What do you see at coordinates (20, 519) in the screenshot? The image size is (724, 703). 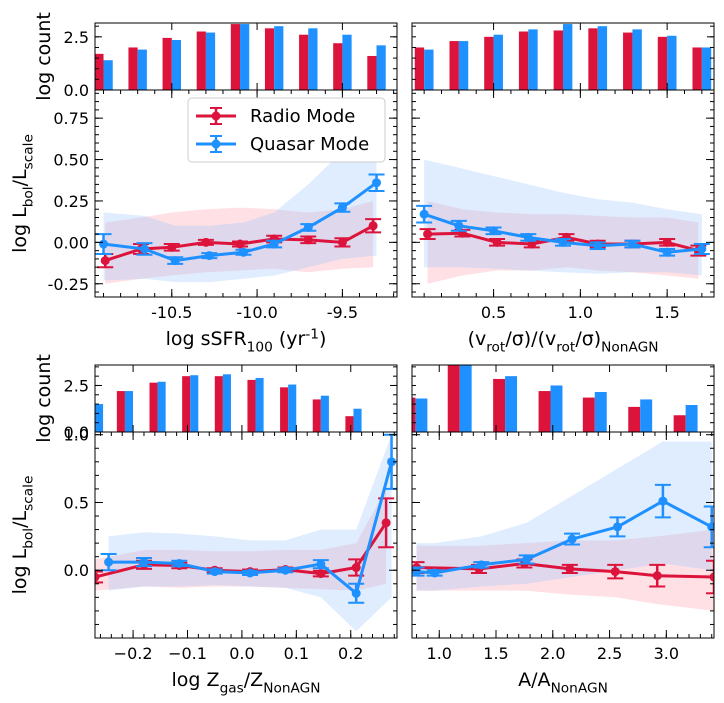 I see `label-part: /L` at bounding box center [20, 519].